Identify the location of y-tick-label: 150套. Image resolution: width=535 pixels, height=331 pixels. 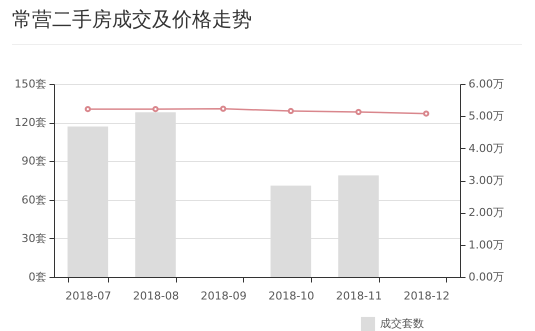
(30, 84).